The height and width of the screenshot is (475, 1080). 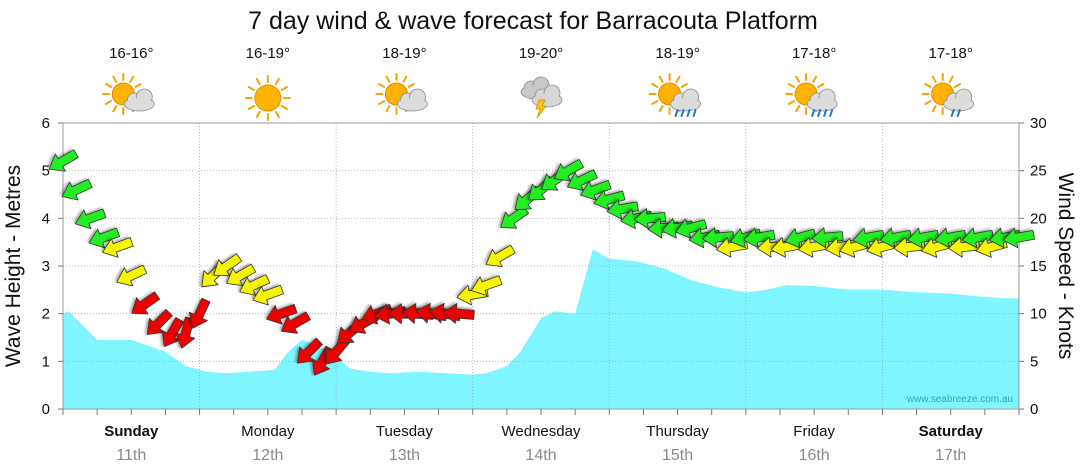 I want to click on day-name-label: Thursday, so click(x=677, y=431).